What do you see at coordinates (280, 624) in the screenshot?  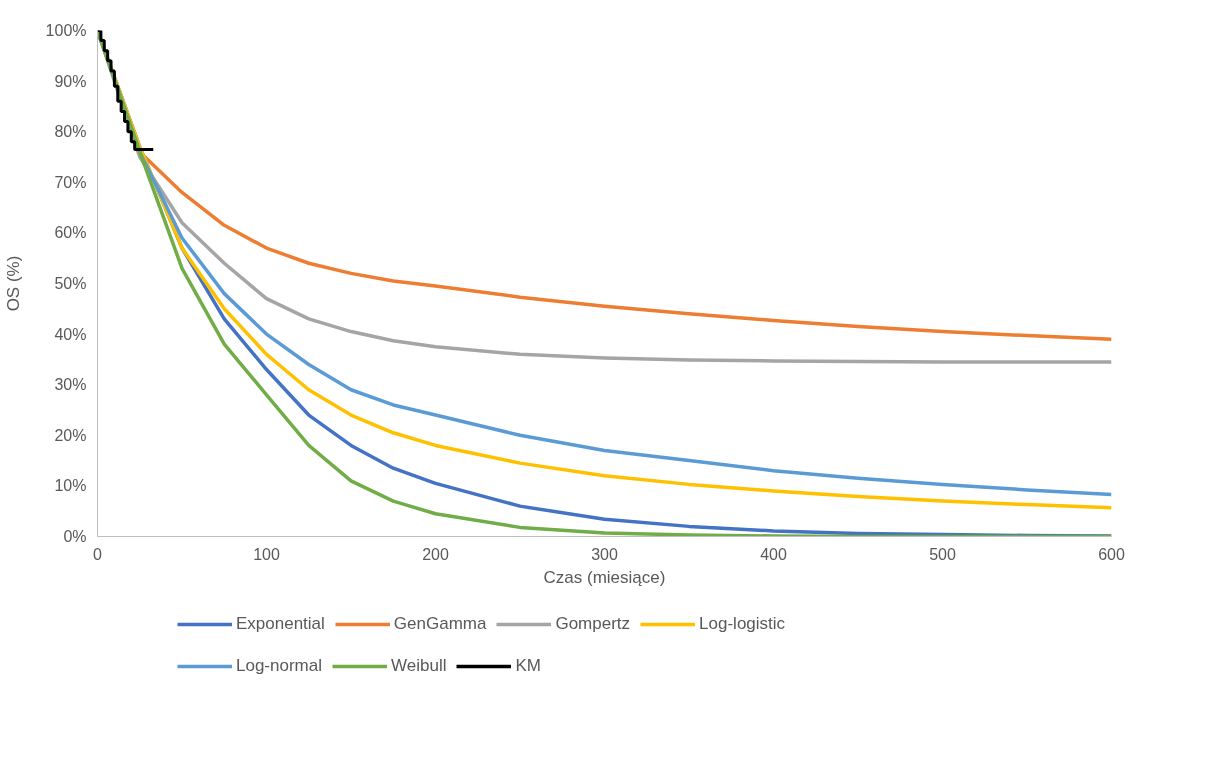 I see `legend-label: Exponential` at bounding box center [280, 624].